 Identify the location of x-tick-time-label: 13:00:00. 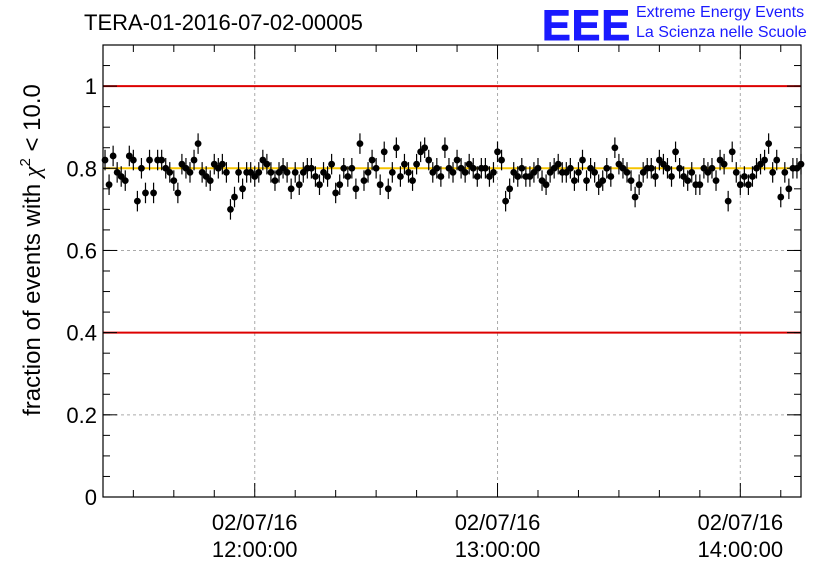
(498, 549).